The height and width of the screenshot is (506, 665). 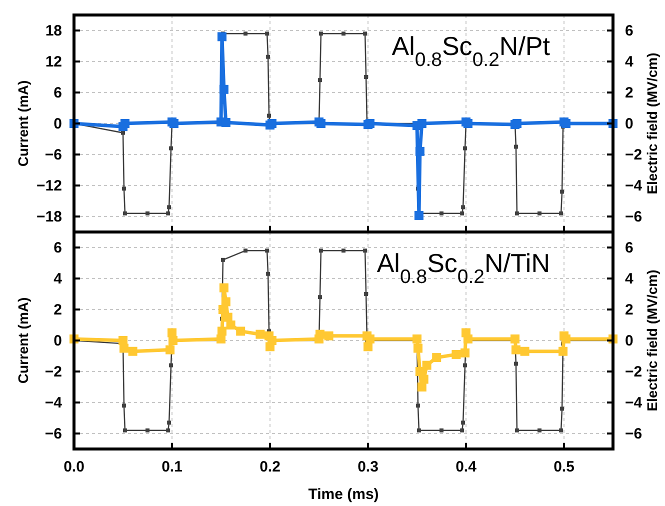 What do you see at coordinates (467, 467) in the screenshot?
I see `x-tick-label: 0.4` at bounding box center [467, 467].